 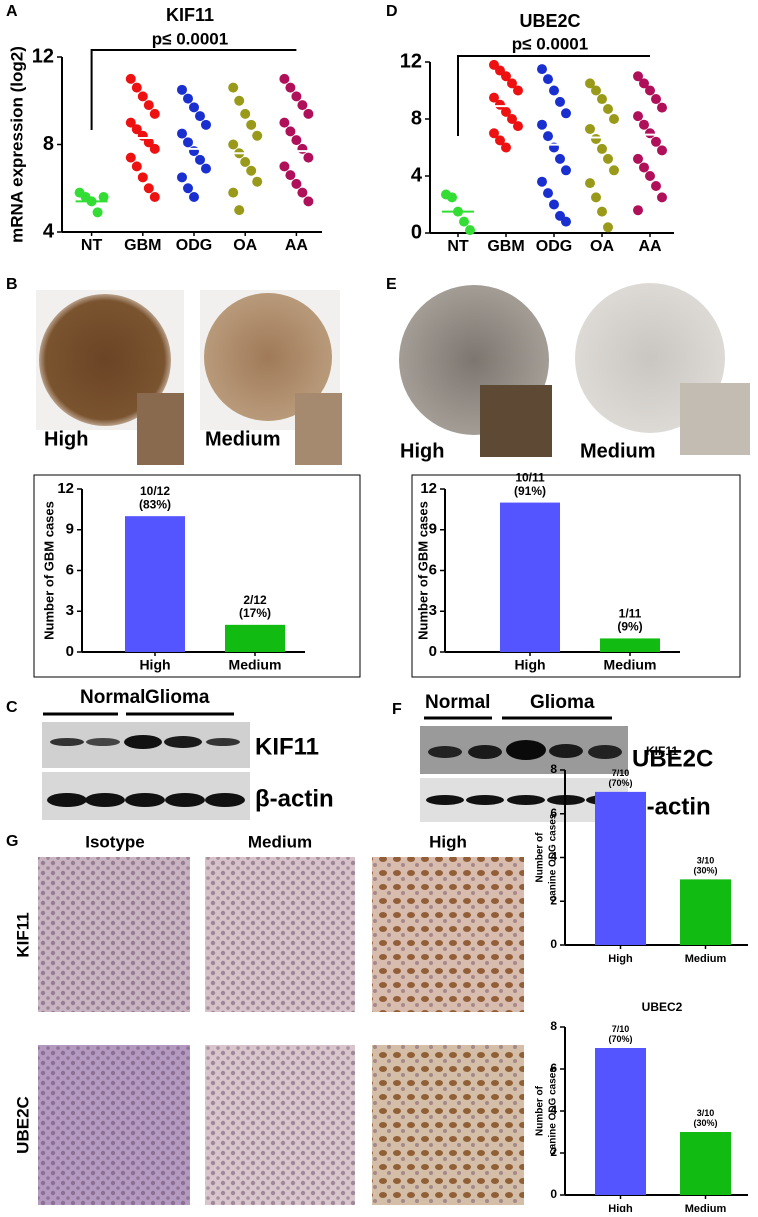 I want to click on y-axis-label: canine ODG cases, so click(x=553, y=1111).